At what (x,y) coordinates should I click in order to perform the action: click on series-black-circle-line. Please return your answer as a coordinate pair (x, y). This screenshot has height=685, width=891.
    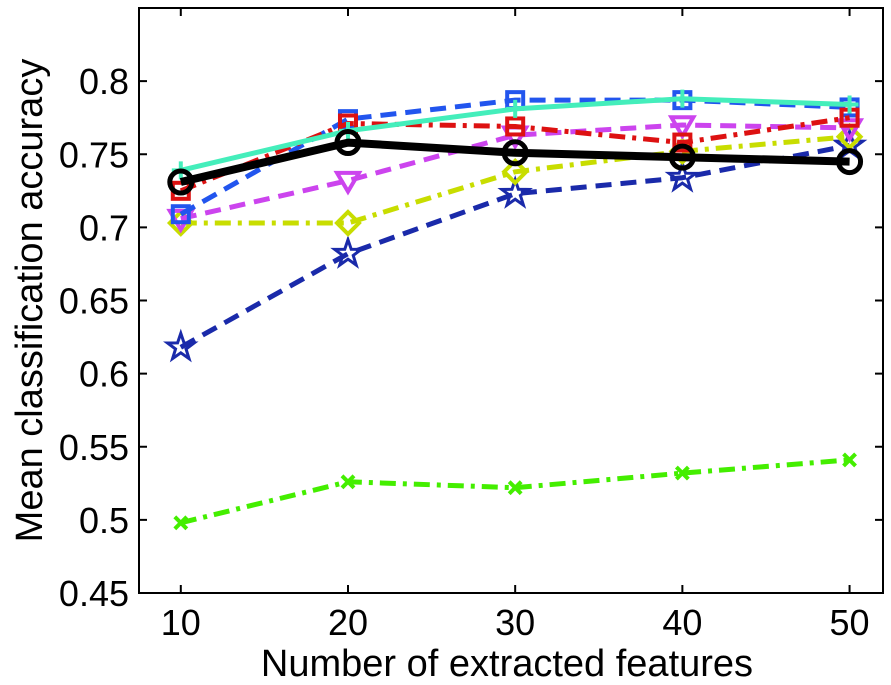
    Looking at the image, I should click on (514, 162).